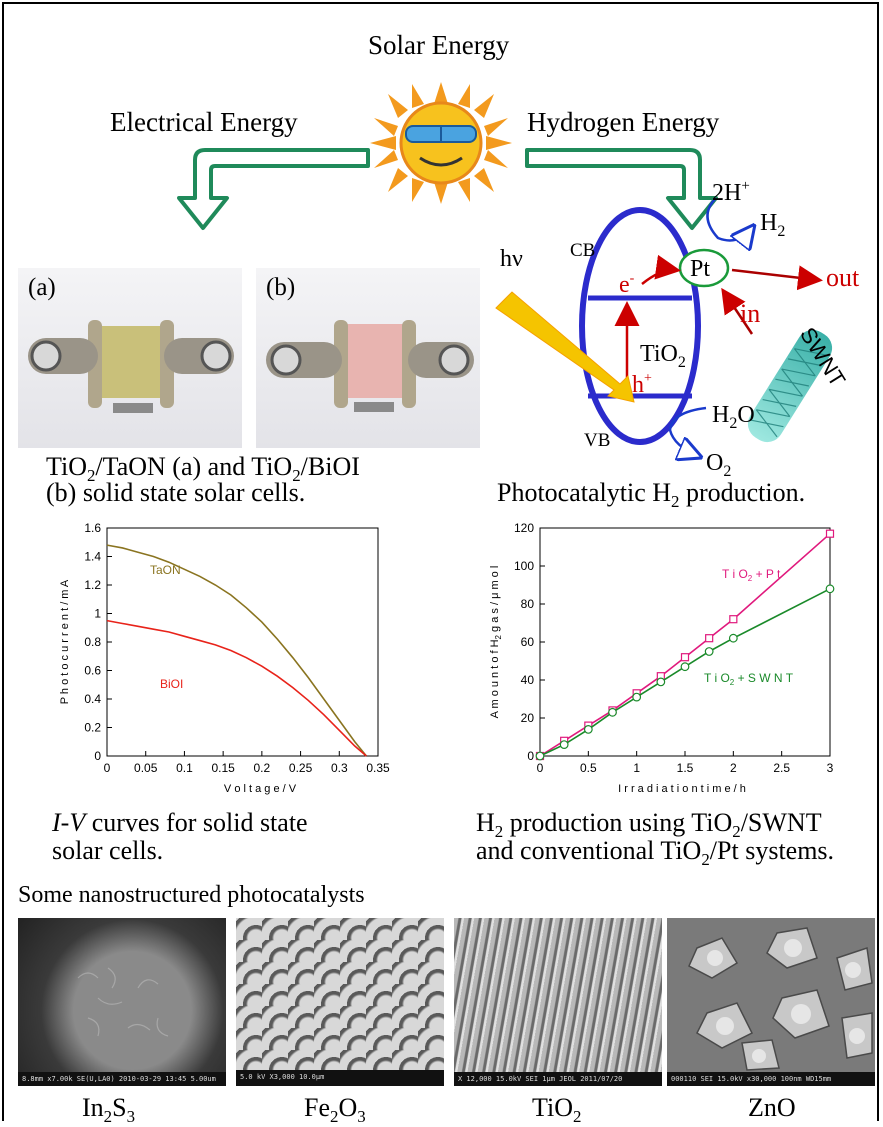  What do you see at coordinates (242, 642) in the screenshot?
I see `iv-plot-frame` at bounding box center [242, 642].